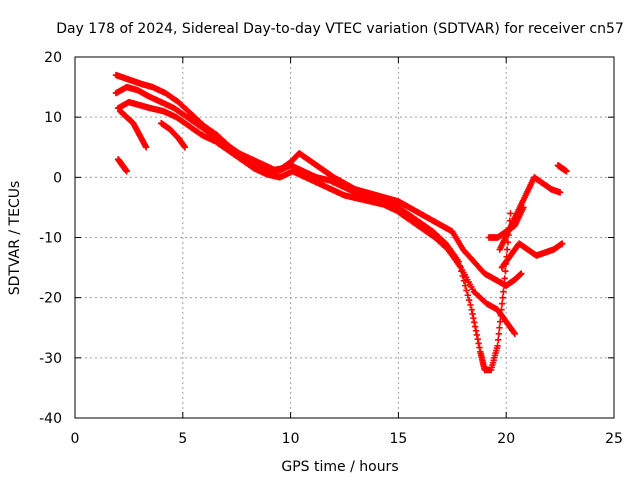  I want to click on series-track-f, so click(173, 135).